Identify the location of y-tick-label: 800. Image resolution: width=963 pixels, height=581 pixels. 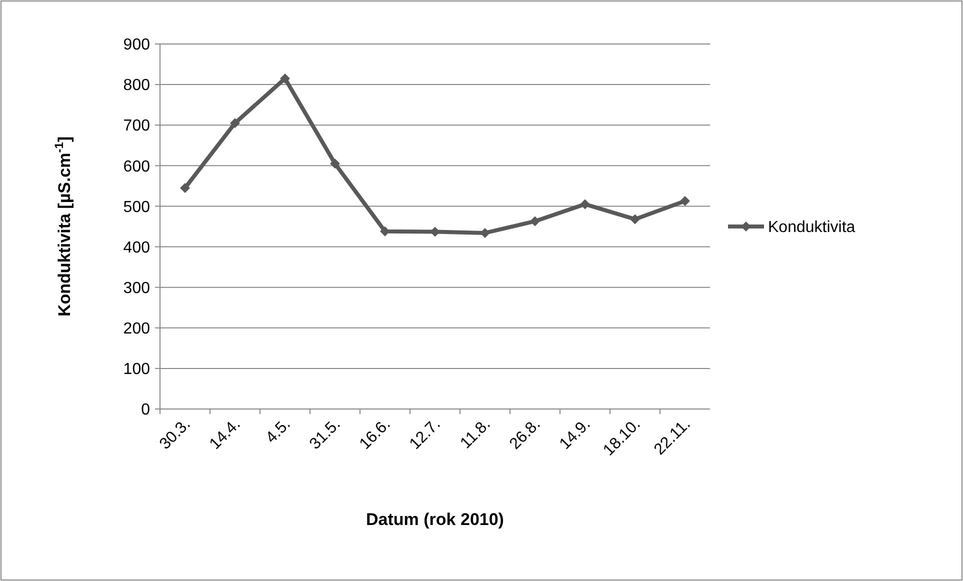
(136, 85).